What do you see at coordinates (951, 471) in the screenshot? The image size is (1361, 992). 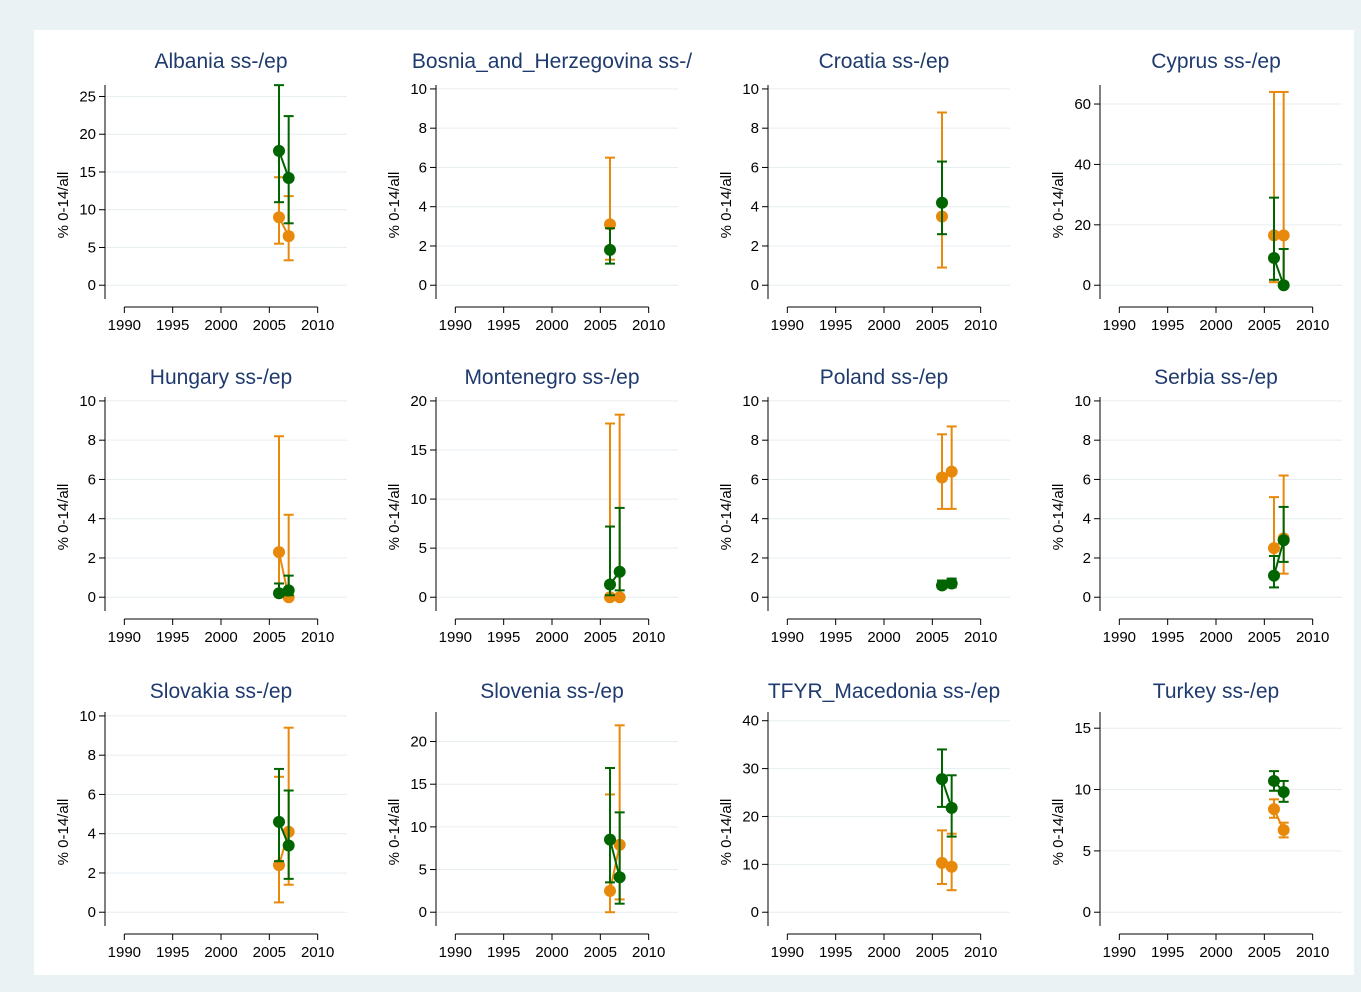 I see `chart-6-orange-point` at bounding box center [951, 471].